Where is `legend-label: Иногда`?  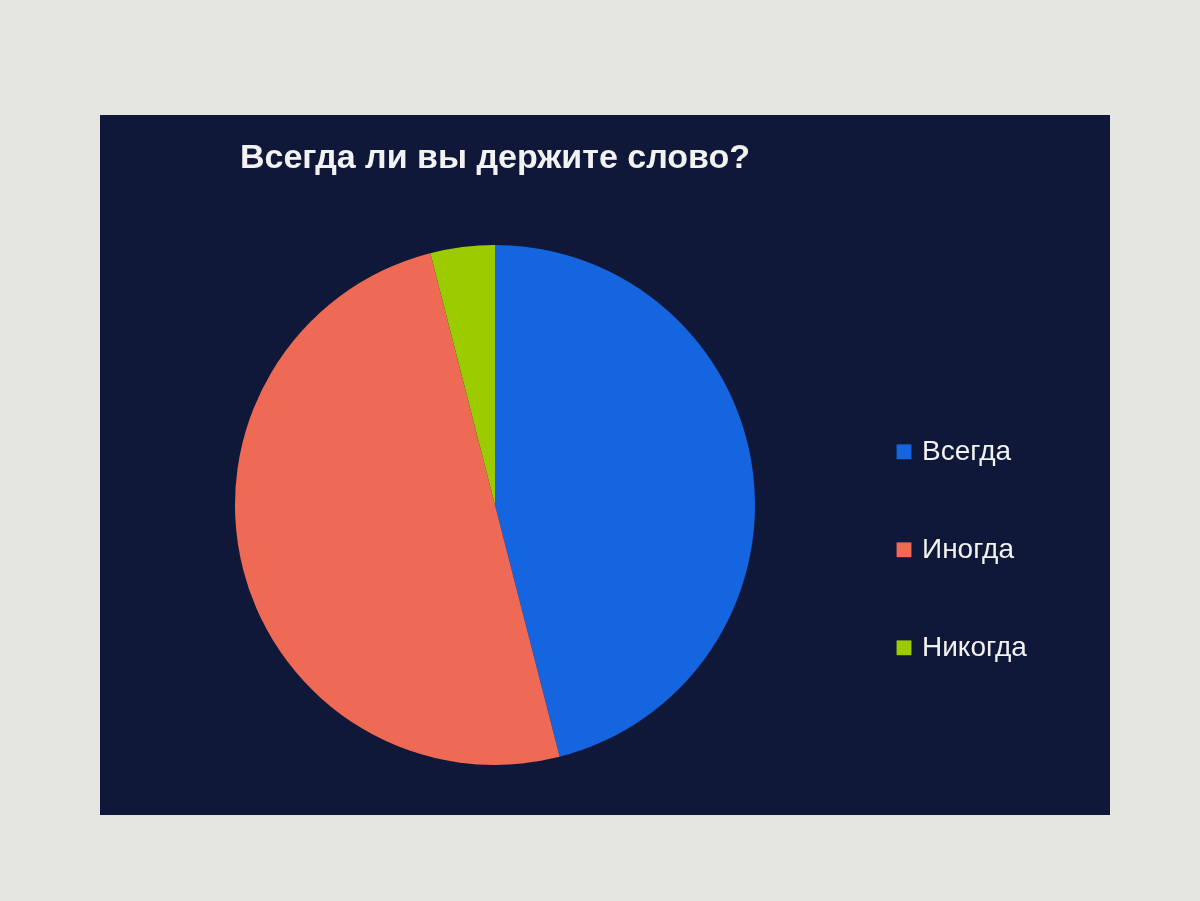 legend-label: Иногда is located at coordinates (968, 548).